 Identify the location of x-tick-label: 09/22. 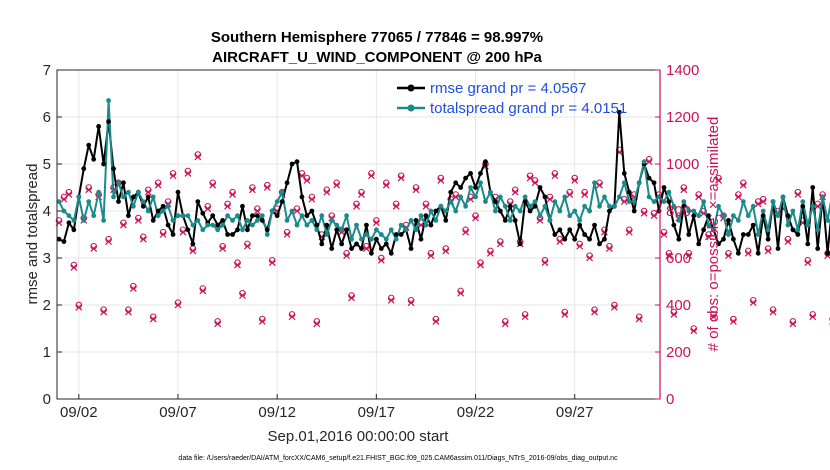
(476, 412).